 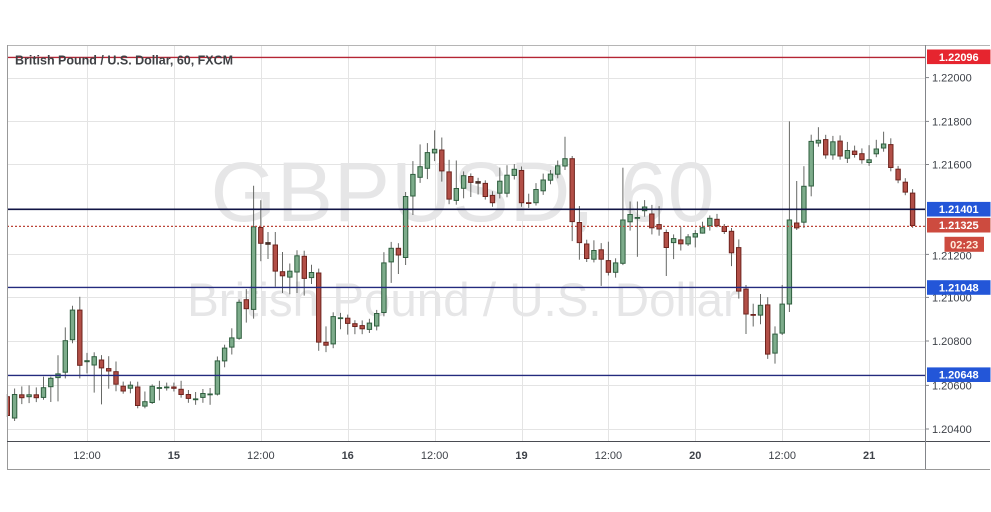 I want to click on svg-text: 1.20600, so click(x=952, y=386).